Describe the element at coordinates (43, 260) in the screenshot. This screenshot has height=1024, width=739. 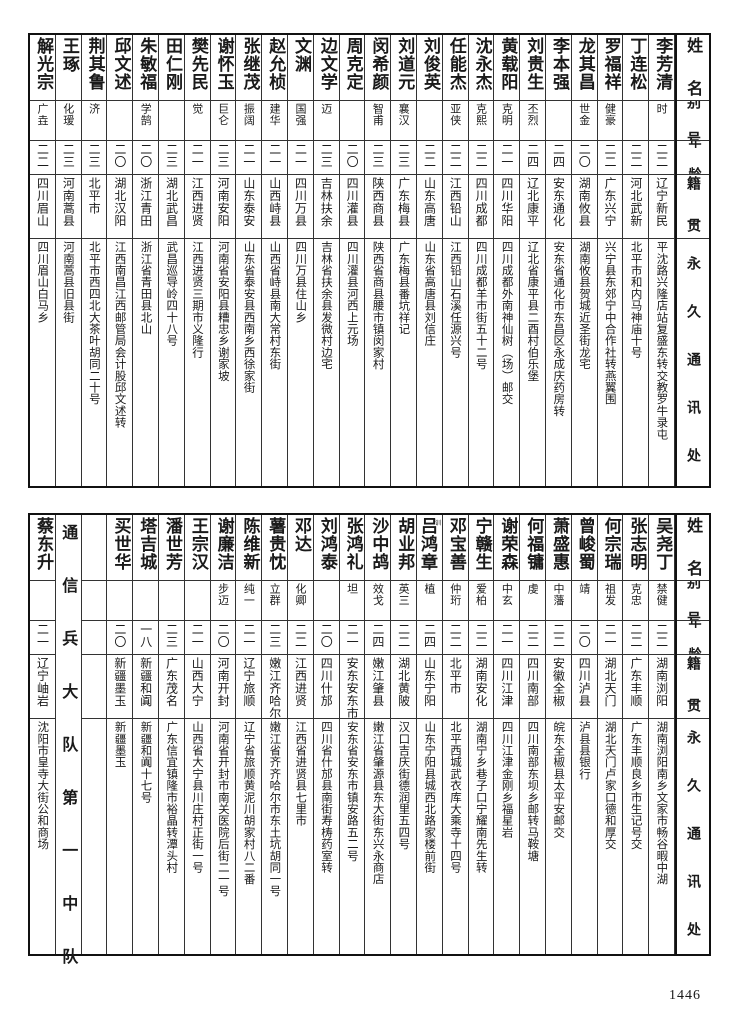
I see `roster-column: 解光宗 广垚 二二 四川眉山 四川眉山白马乡` at that location.